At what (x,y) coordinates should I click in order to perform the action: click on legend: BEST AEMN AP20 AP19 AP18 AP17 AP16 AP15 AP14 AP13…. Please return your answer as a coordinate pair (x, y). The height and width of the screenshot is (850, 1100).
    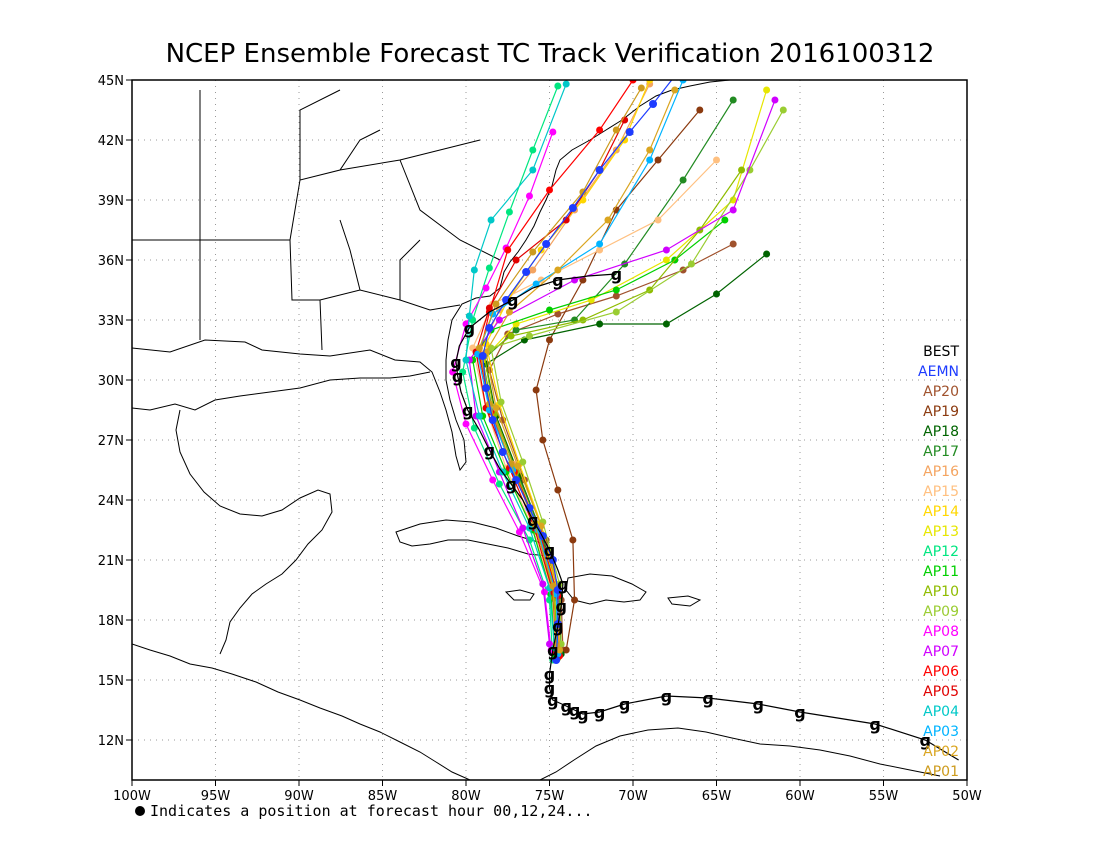
    Looking at the image, I should click on (938, 562).